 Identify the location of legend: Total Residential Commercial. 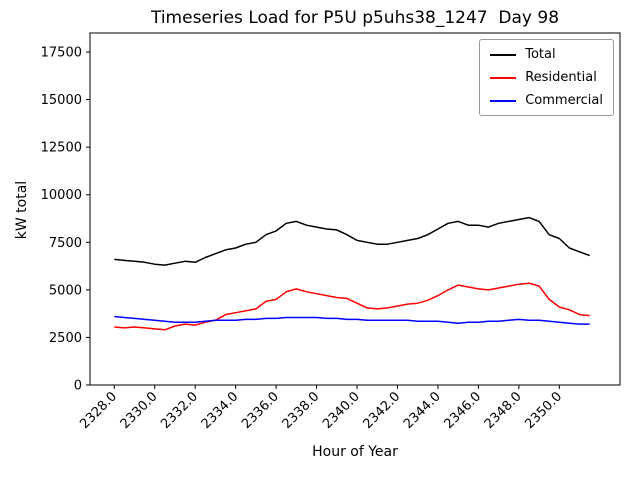
(546, 77).